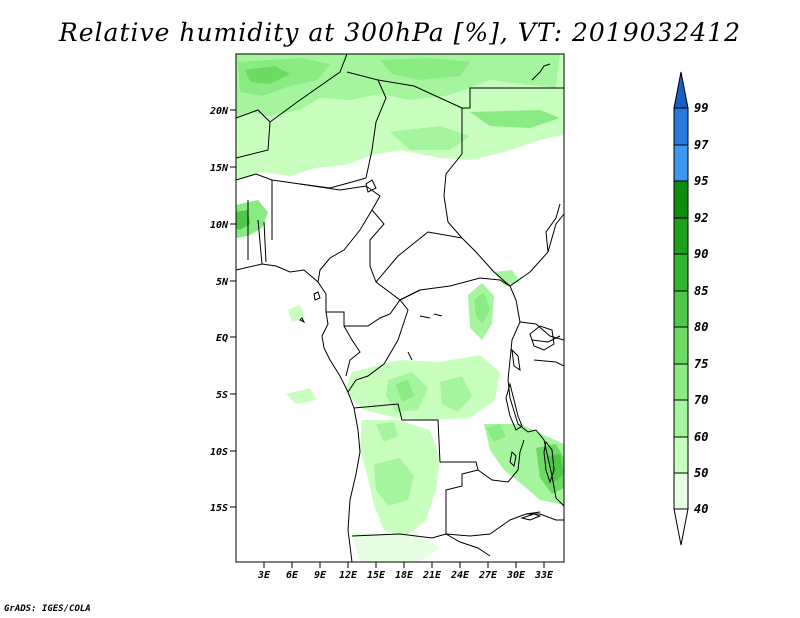 The image size is (800, 618). Describe the element at coordinates (488, 575) in the screenshot. I see `lon-label-27e: 27E` at that location.